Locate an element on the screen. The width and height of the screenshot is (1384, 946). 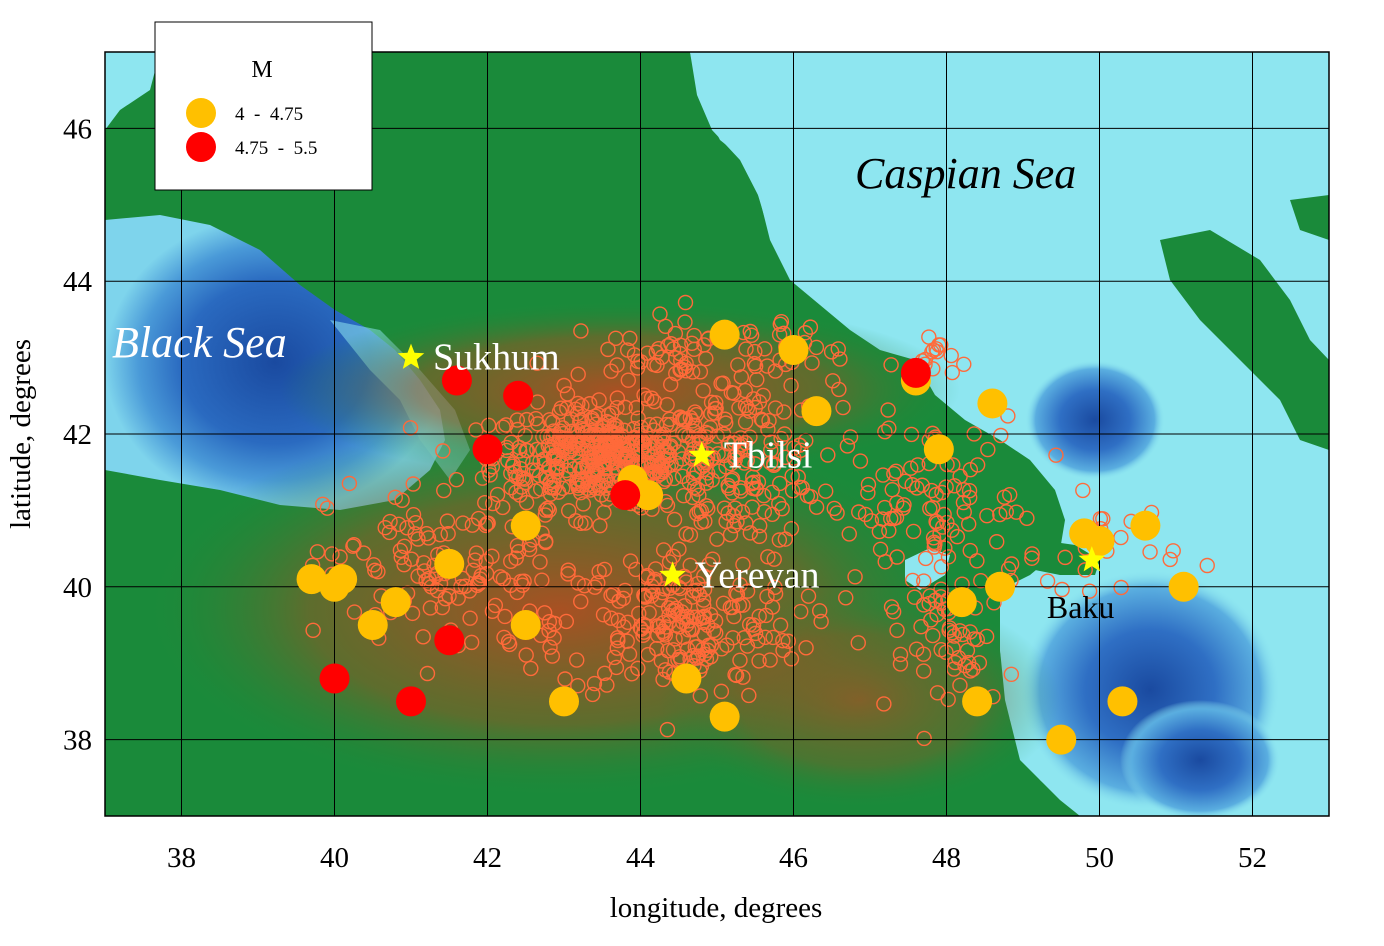
apsheron-peninsula is located at coordinates (1067, 557).